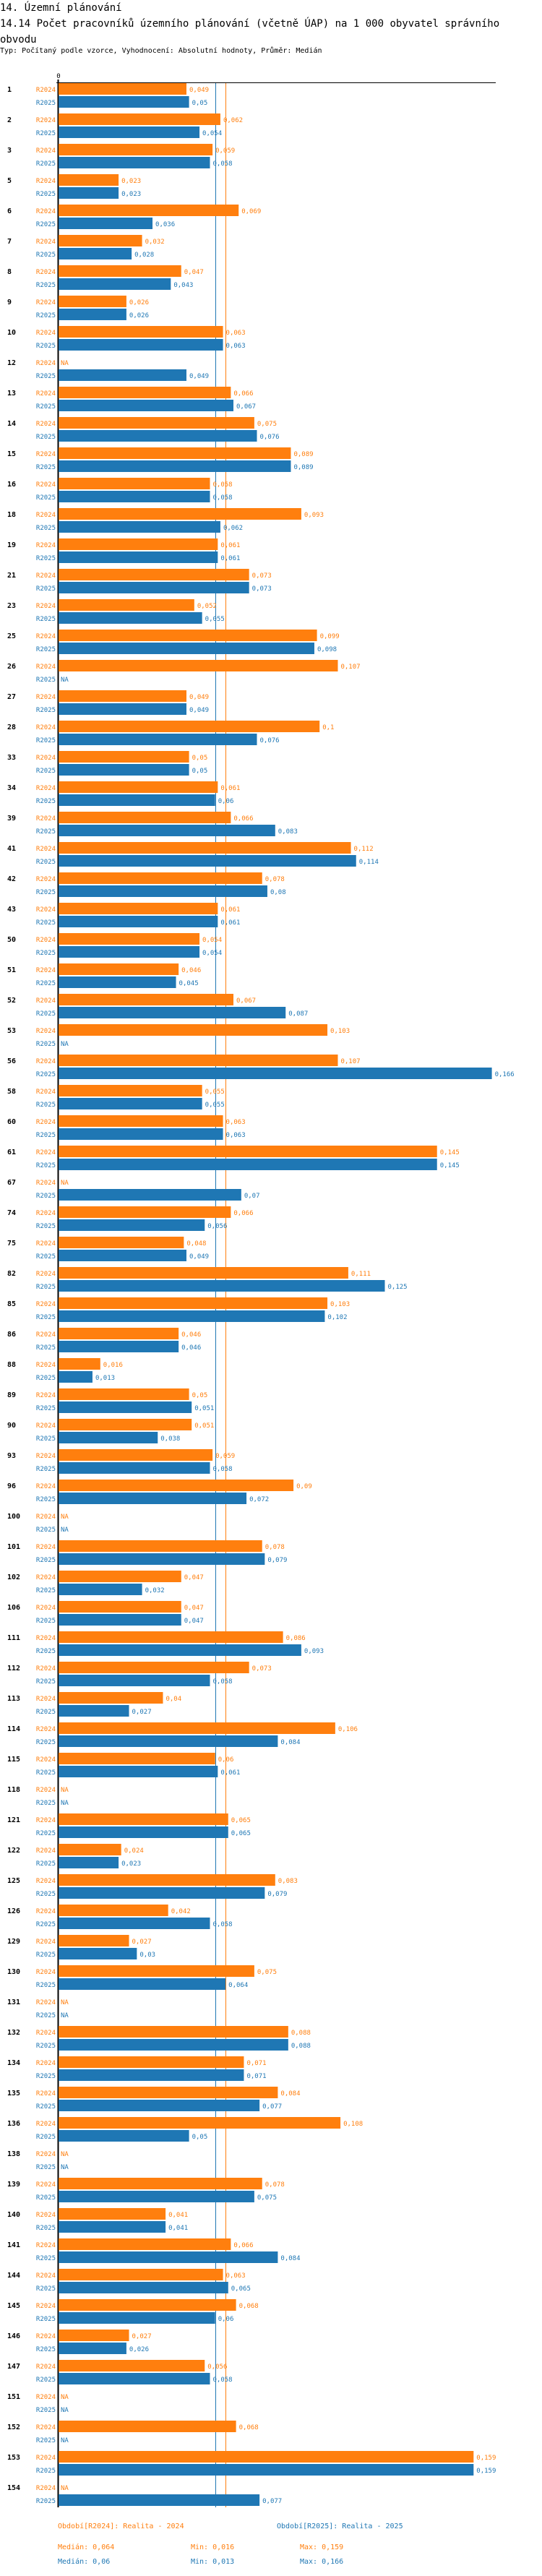 The height and width of the screenshot is (2576, 542). What do you see at coordinates (13, 2427) in the screenshot?
I see `category-label: 152` at bounding box center [13, 2427].